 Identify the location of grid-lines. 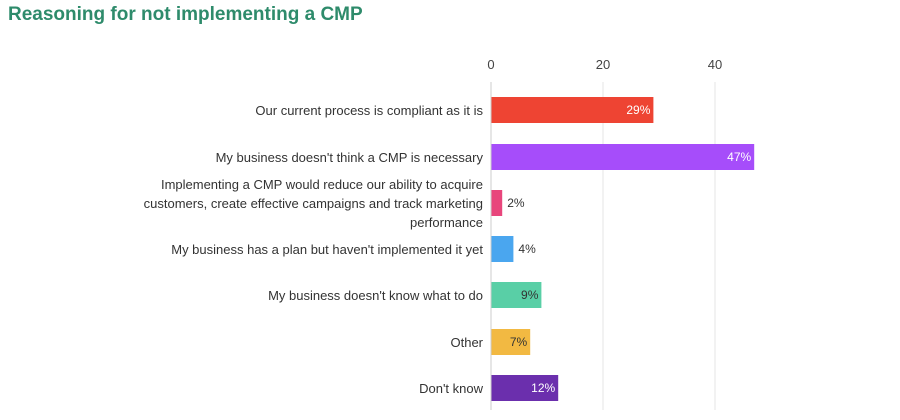
(659, 246).